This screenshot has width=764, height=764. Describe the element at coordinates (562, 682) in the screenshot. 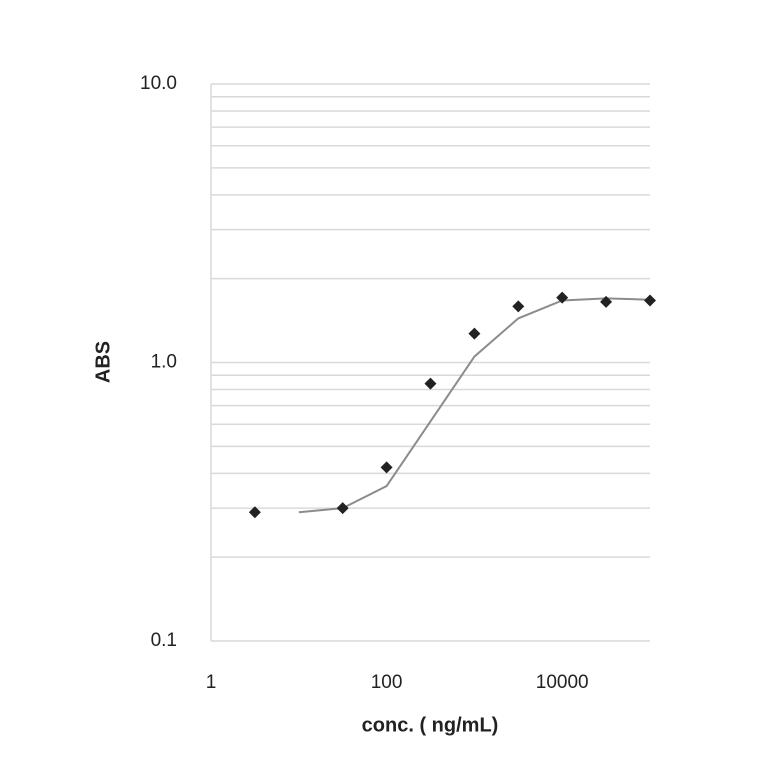

I see `x-tick-label: 10000` at that location.